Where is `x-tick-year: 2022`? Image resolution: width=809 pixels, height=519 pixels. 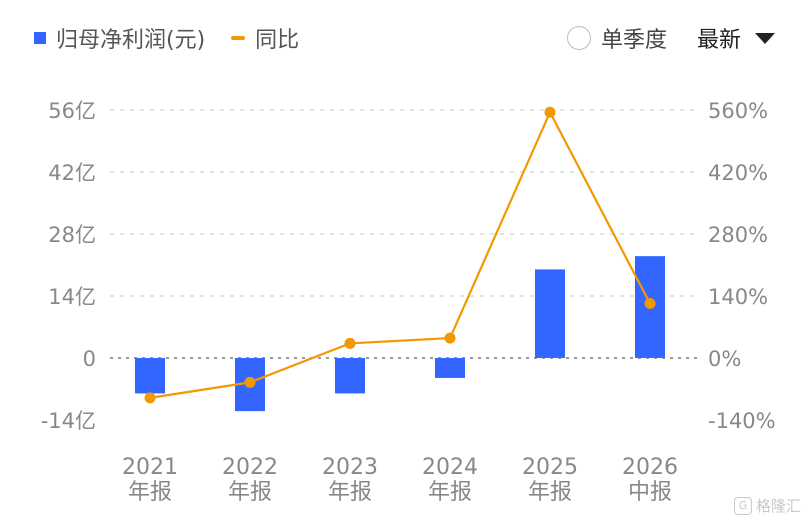 x-tick-year: 2022 is located at coordinates (250, 467).